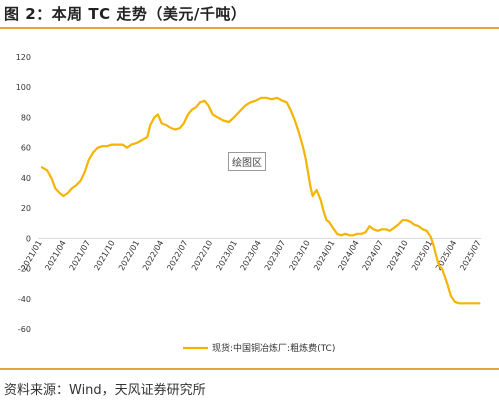 This screenshot has width=499, height=404. What do you see at coordinates (247, 161) in the screenshot?
I see `plot-area-label: 绘图区` at bounding box center [247, 161].